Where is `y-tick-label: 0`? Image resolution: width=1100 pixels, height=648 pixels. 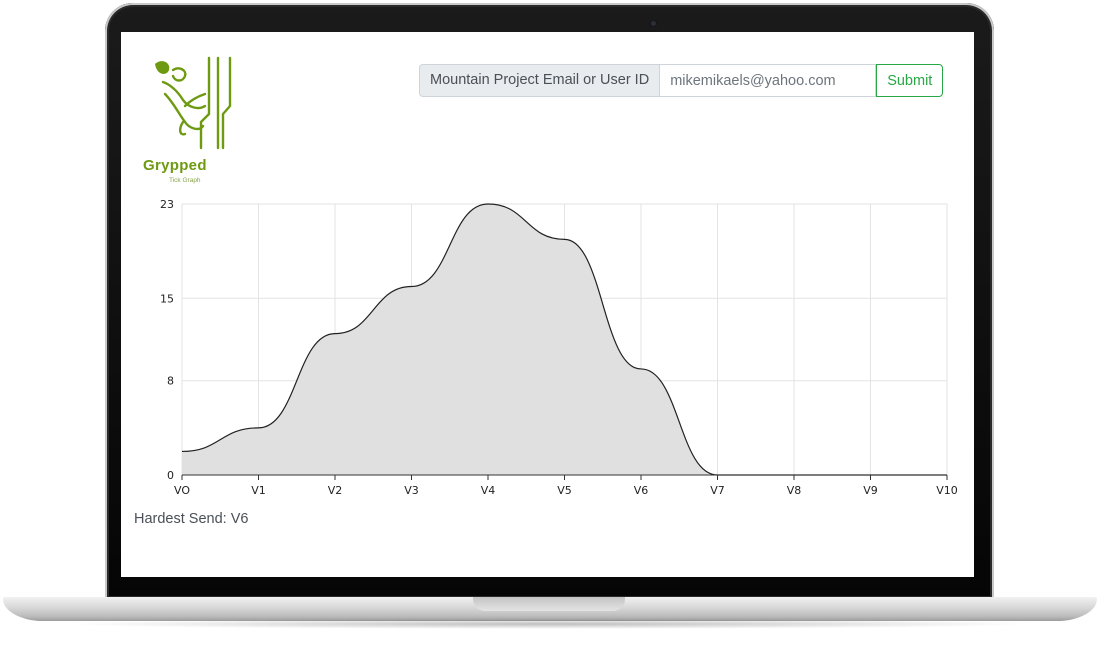 y-tick-label: 0 is located at coordinates (170, 475).